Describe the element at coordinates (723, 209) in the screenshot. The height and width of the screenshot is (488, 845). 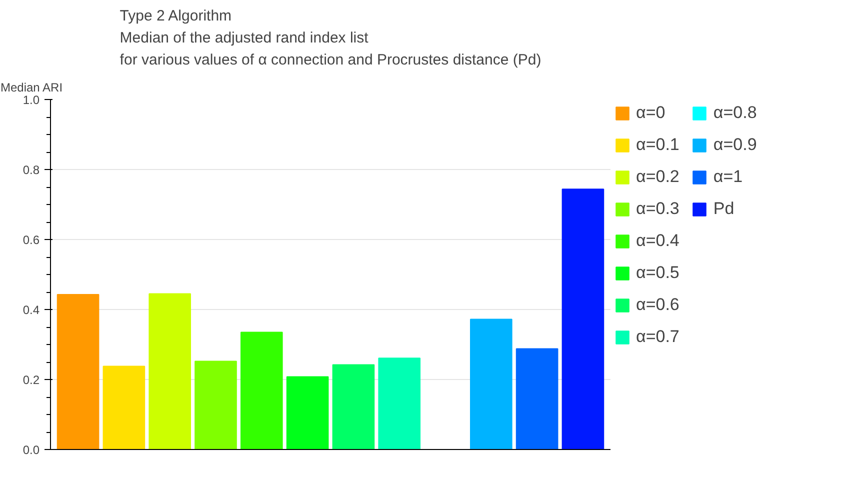
I see `legend-label: Pd` at that location.